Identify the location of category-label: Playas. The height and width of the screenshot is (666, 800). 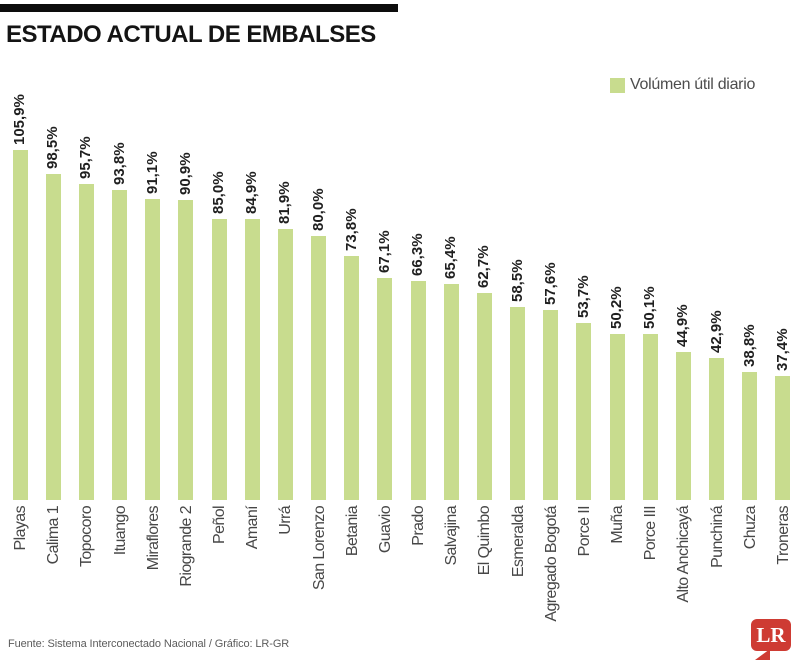
(20, 528).